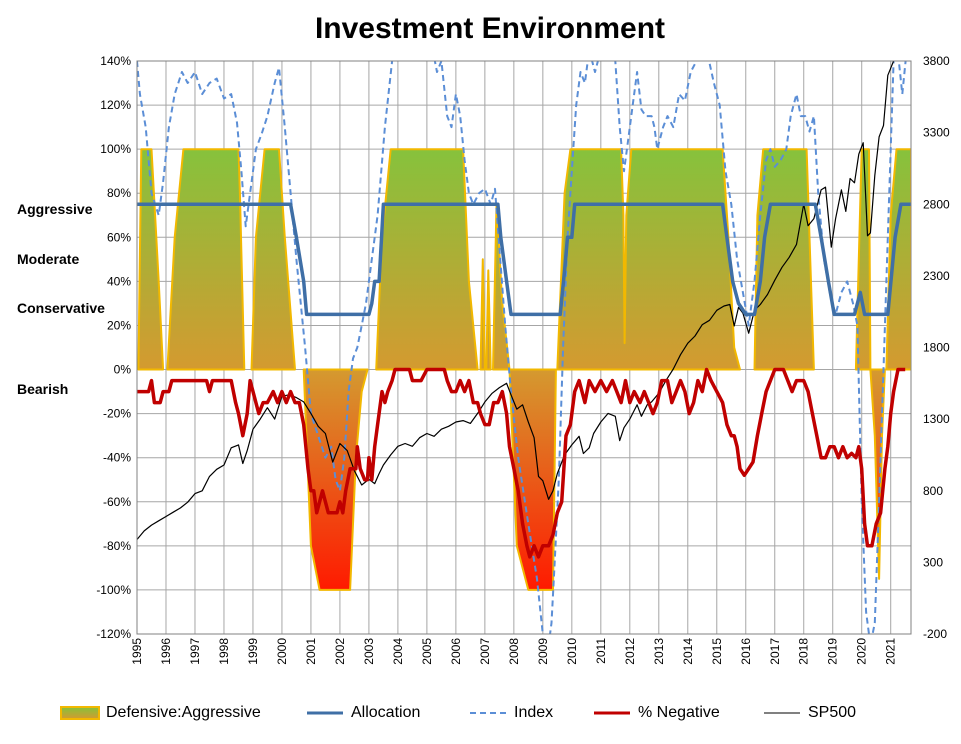  I want to click on x-tick-label: 2019, so click(833, 651).